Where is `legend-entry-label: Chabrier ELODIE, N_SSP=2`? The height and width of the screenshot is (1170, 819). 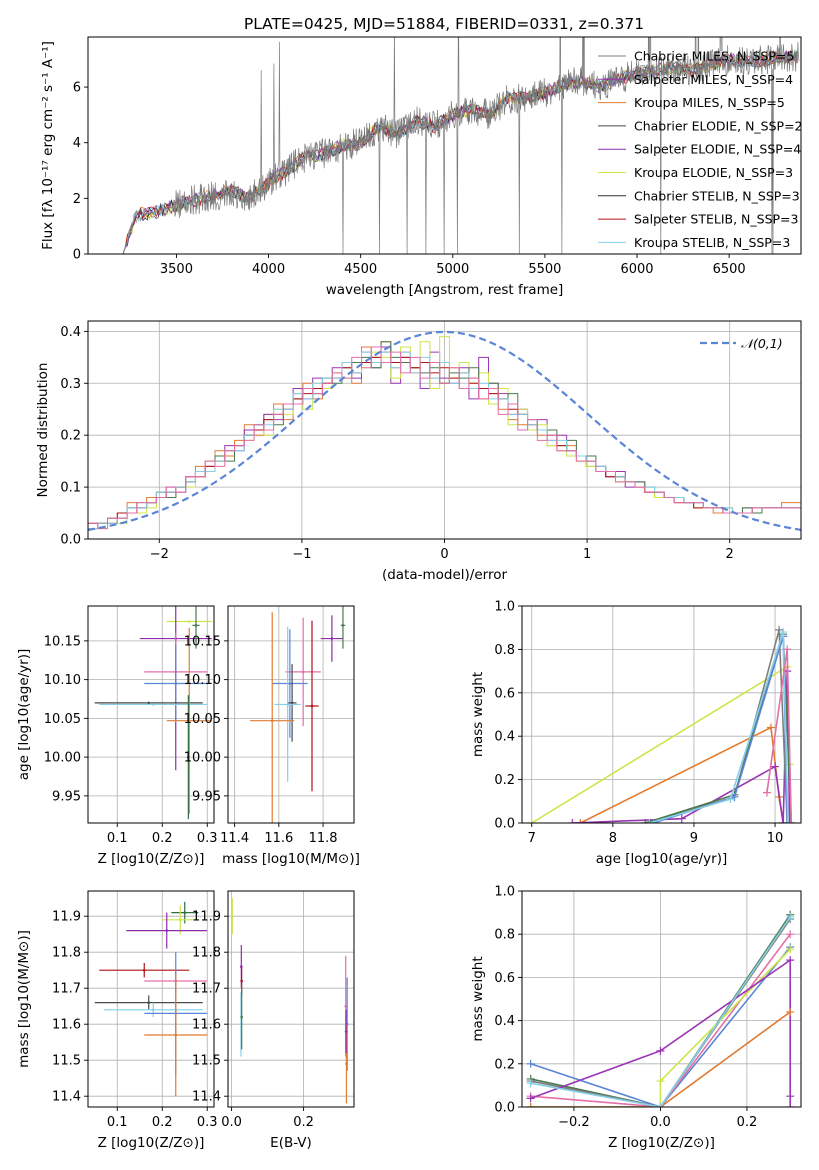
legend-entry-label: Chabrier ELODIE, N_SSP=2 is located at coordinates (718, 125).